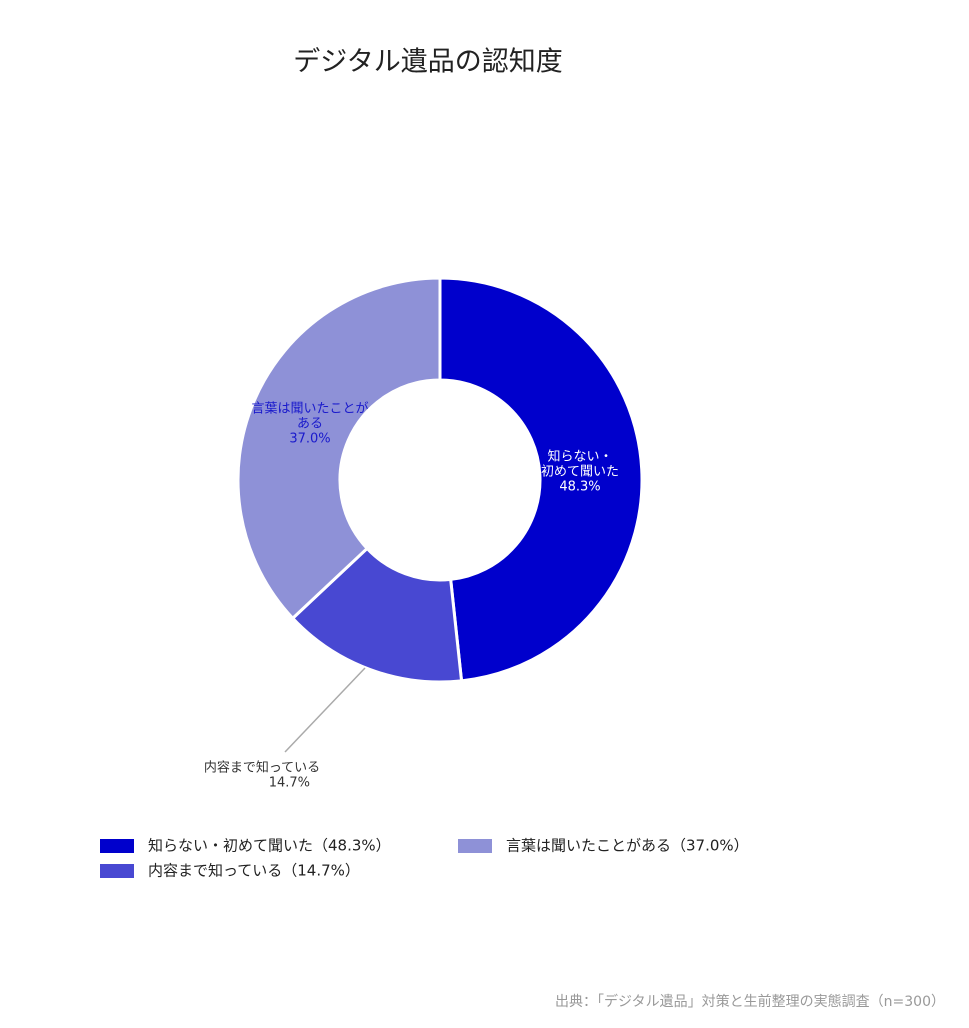 Image resolution: width=969 pixels, height=1028 pixels. Describe the element at coordinates (310, 424) in the screenshot. I see `slice-label: ある` at that location.